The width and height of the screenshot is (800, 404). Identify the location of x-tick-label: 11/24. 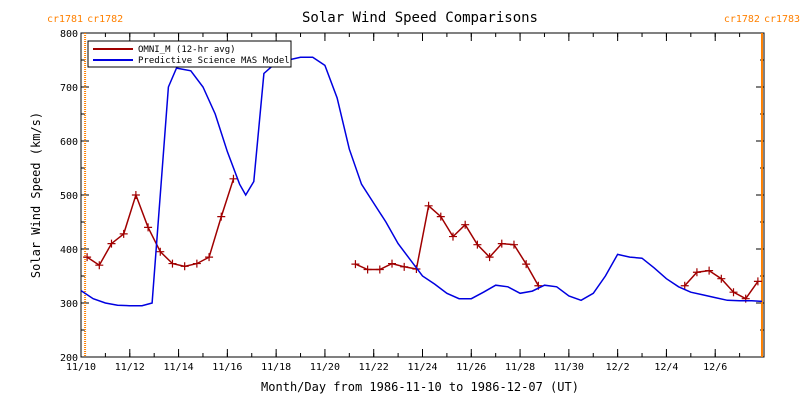
(422, 367).